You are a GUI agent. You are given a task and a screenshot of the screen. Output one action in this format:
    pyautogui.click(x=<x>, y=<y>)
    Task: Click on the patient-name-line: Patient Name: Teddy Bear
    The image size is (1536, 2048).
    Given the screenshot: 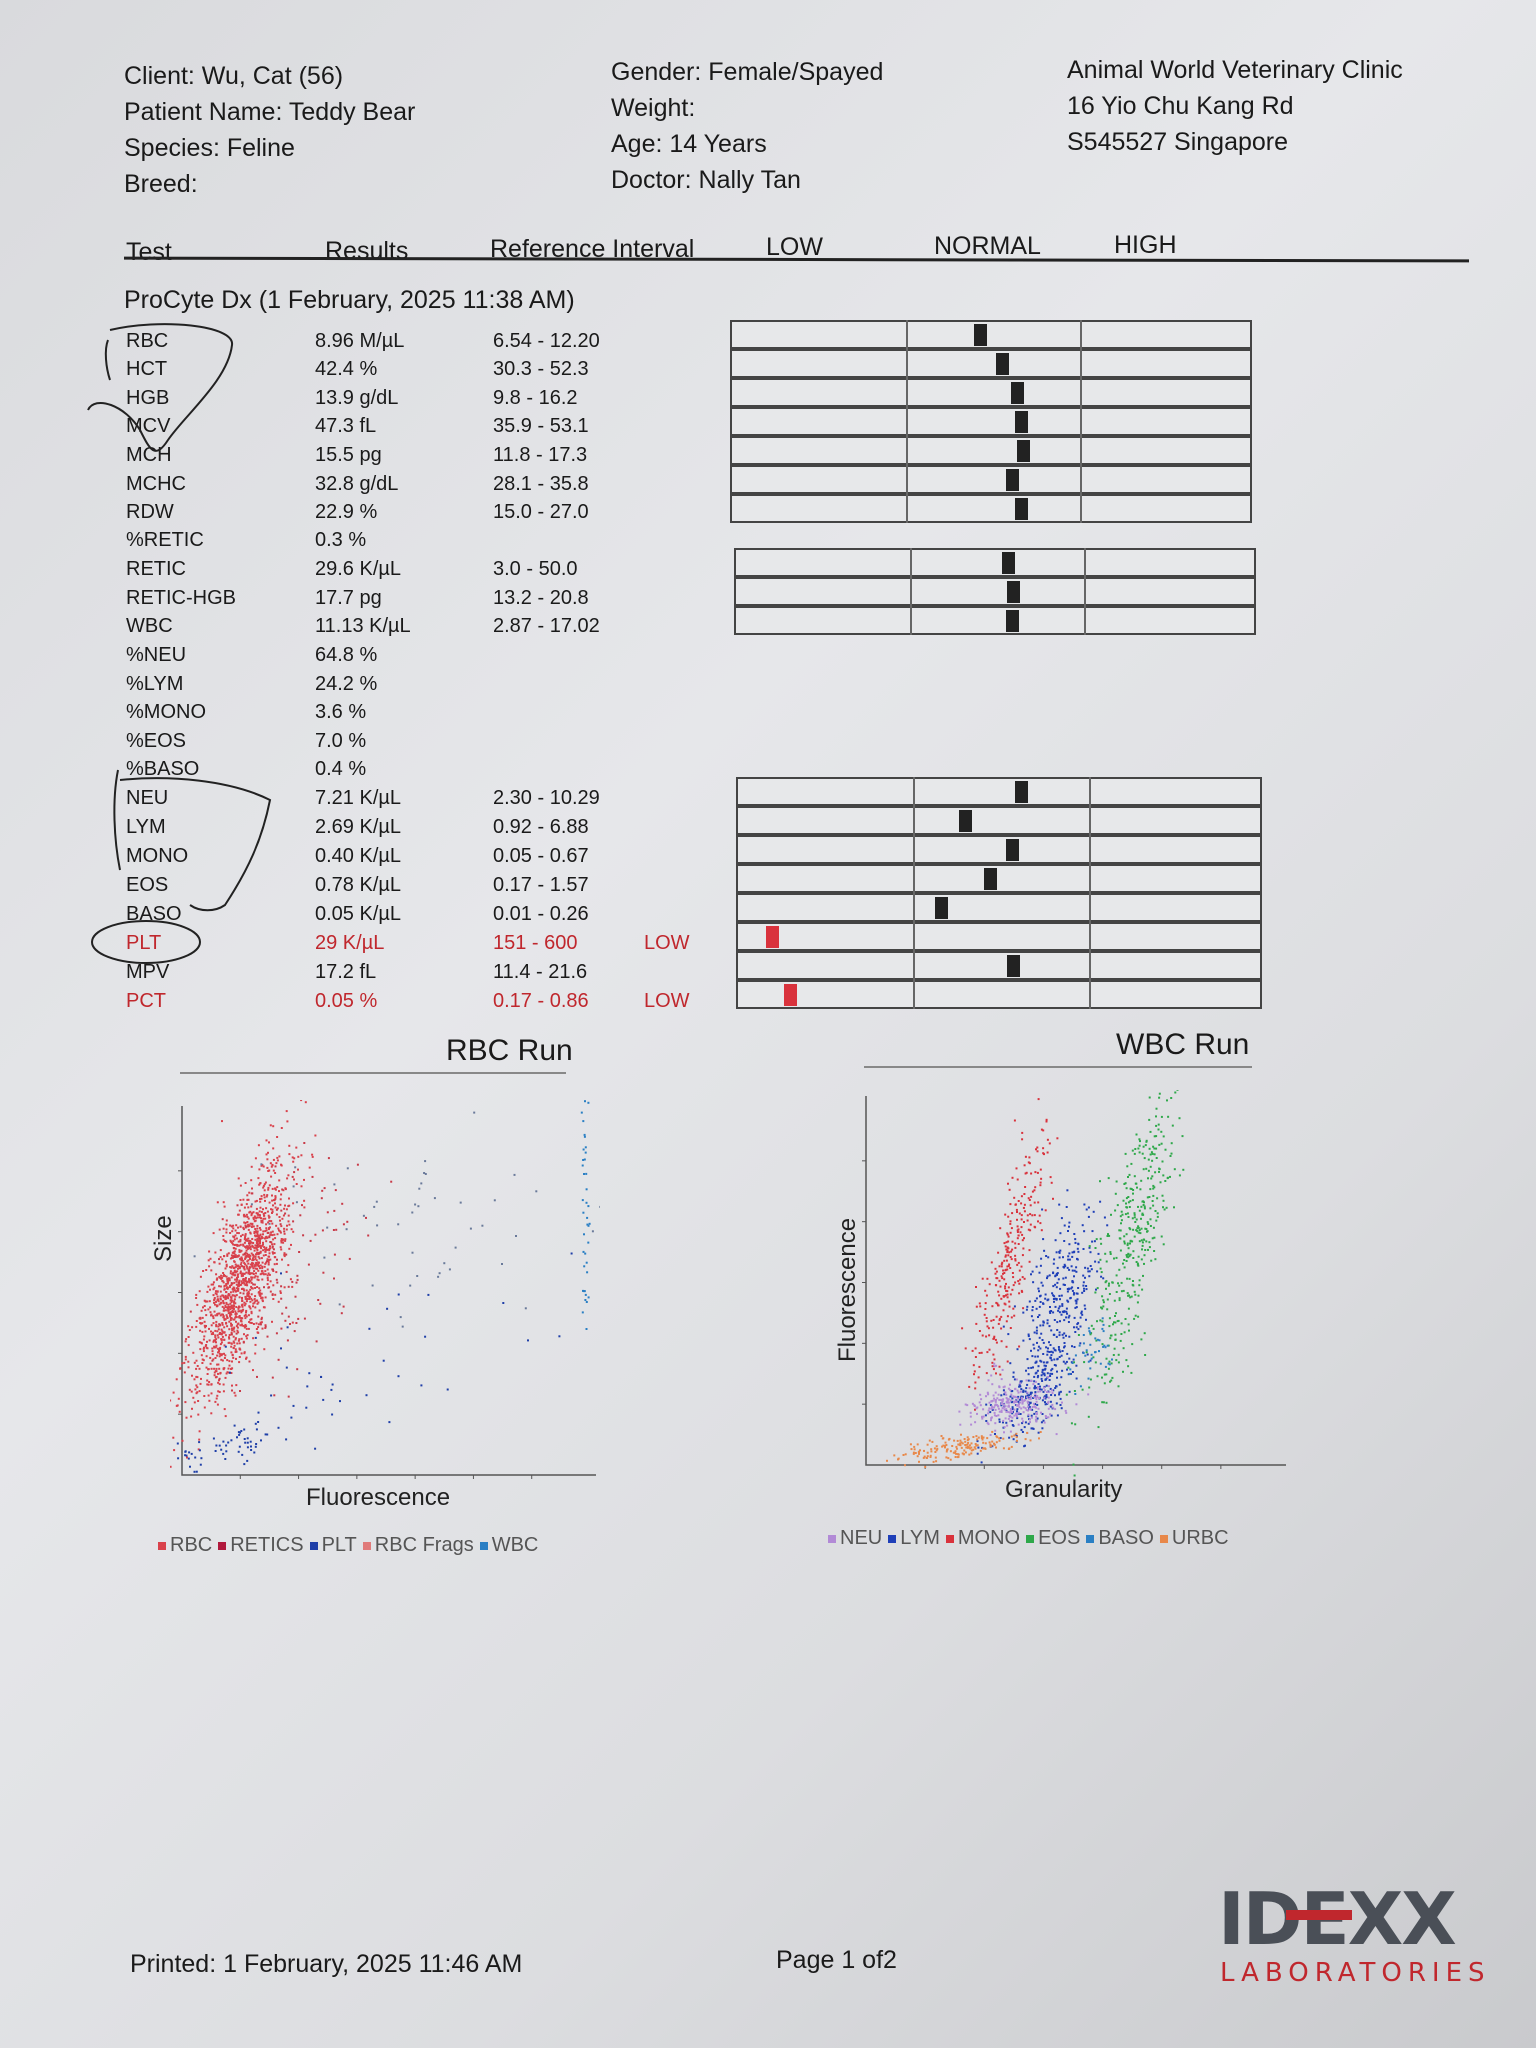 What is the action you would take?
    pyautogui.click(x=270, y=112)
    